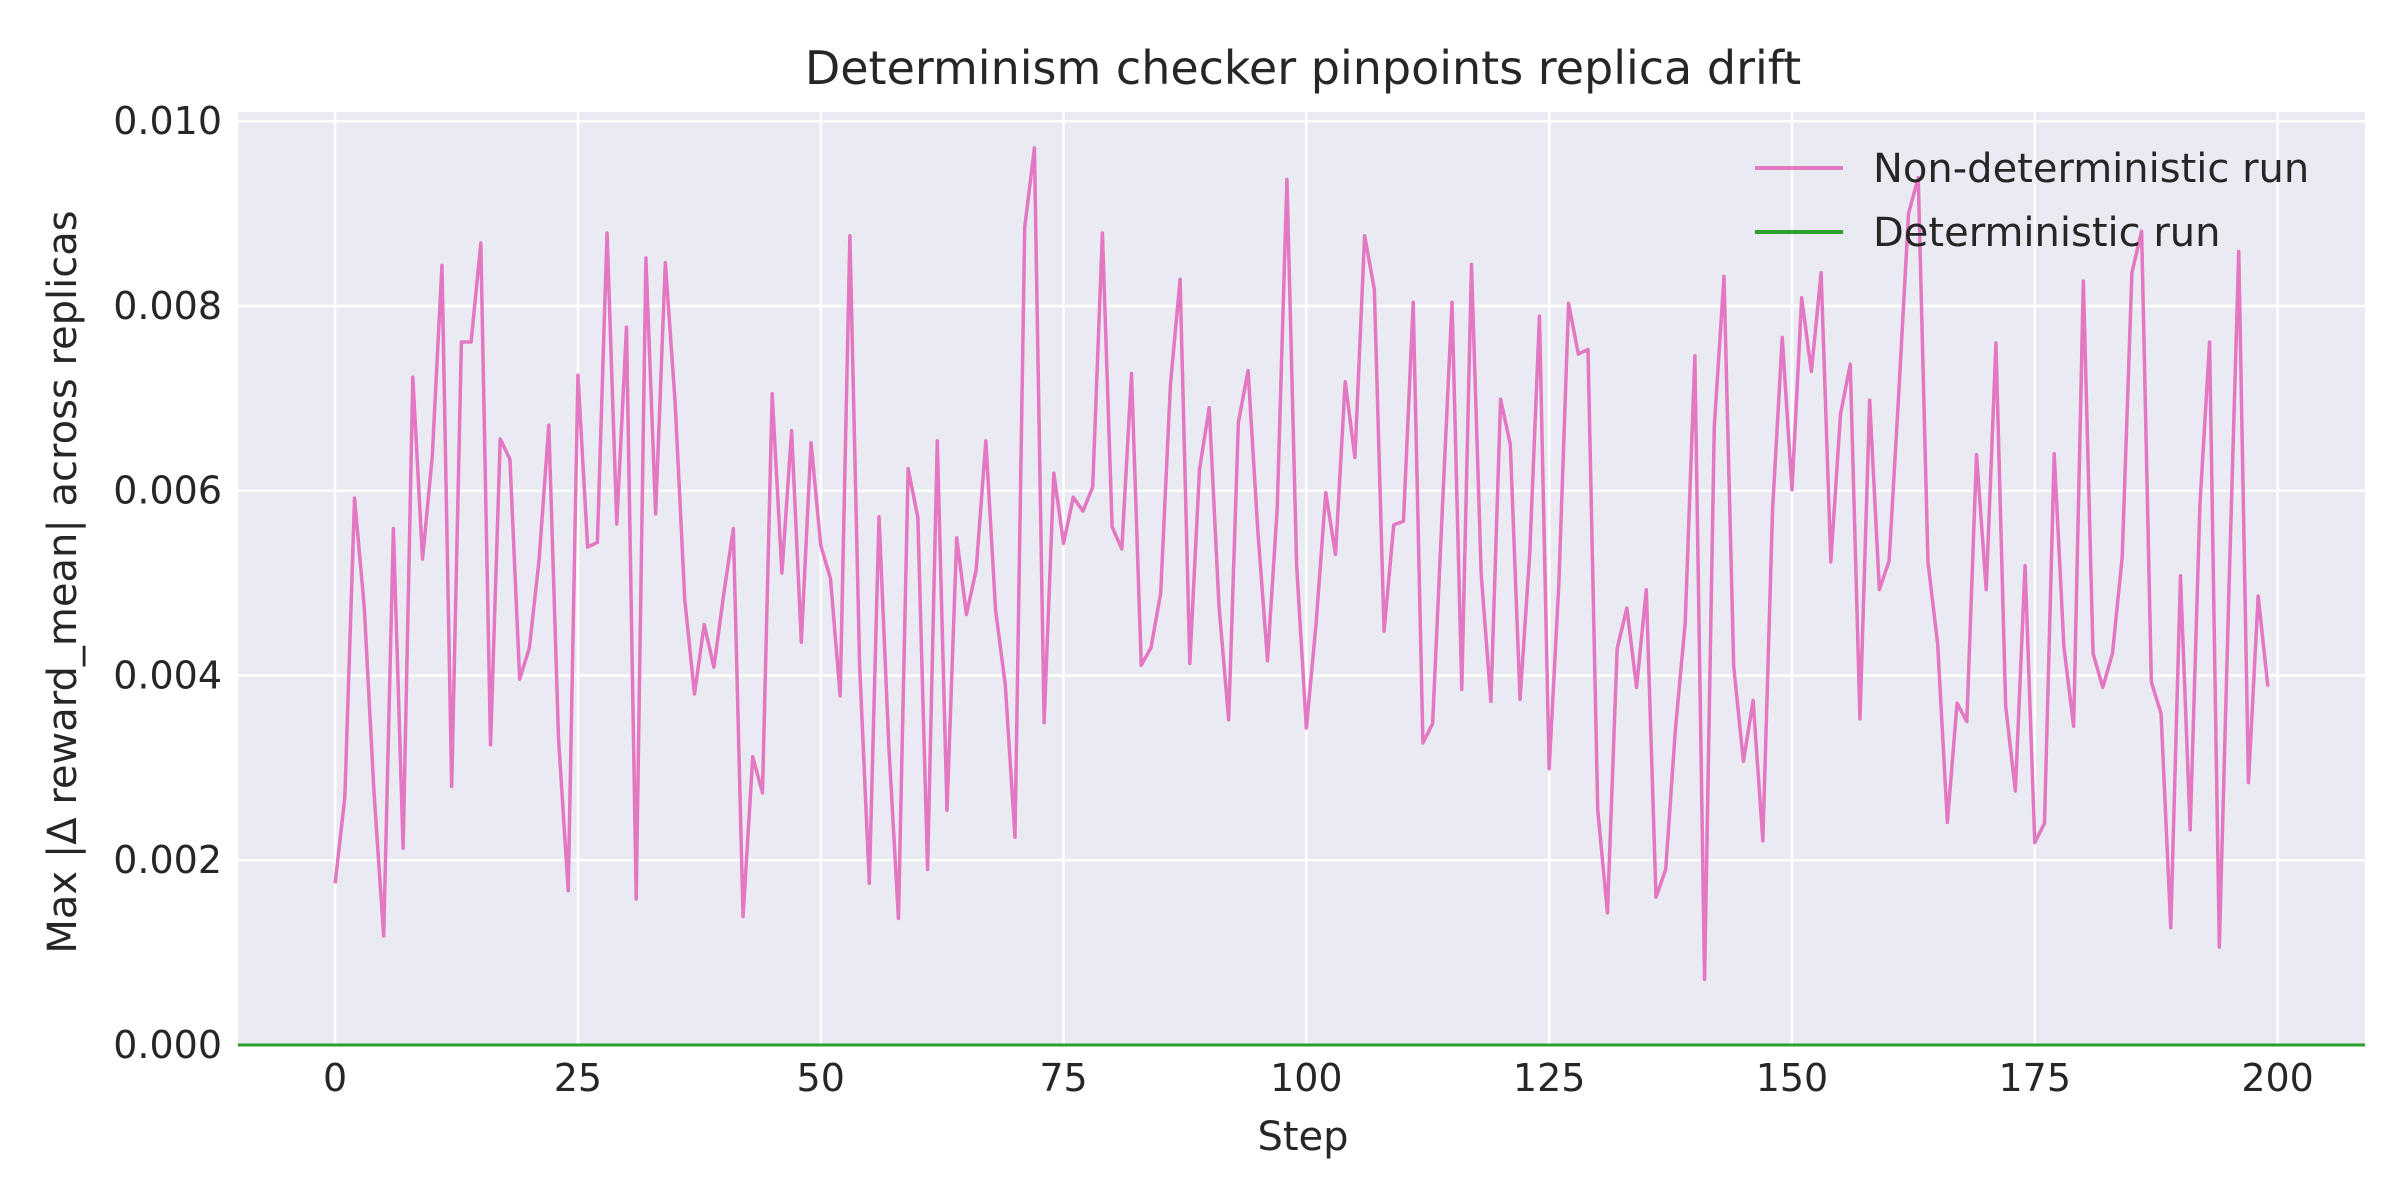 This screenshot has height=1200, width=2400. Describe the element at coordinates (167, 121) in the screenshot. I see `y-tick-label: 0.010` at that location.